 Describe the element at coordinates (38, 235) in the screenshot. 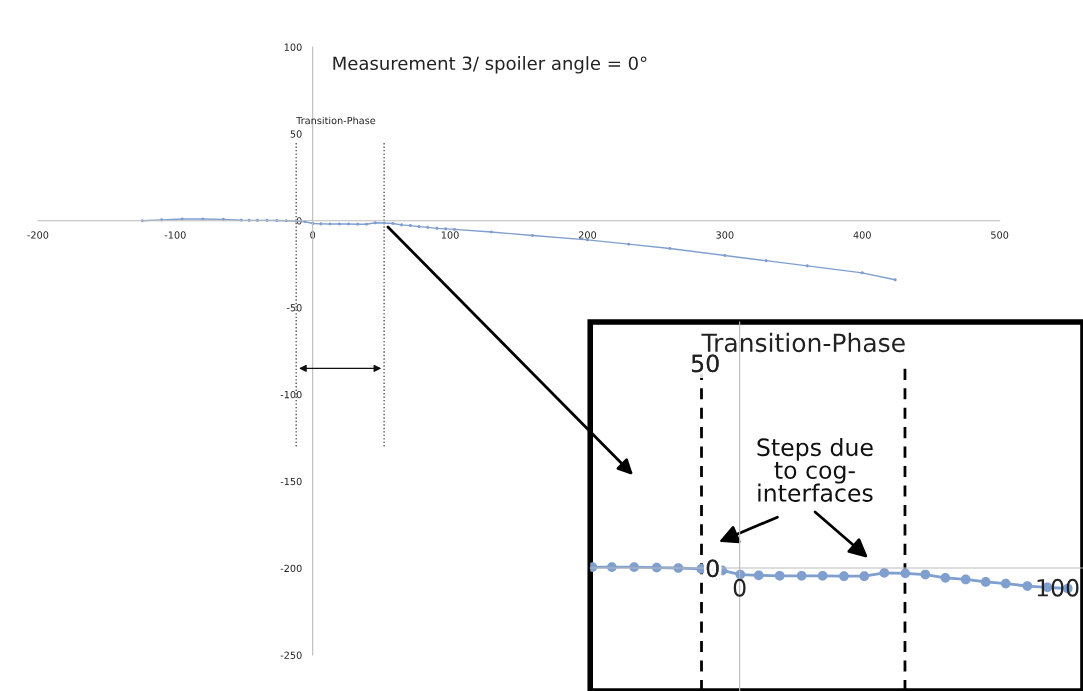

I see `x-tick-label: -200` at that location.